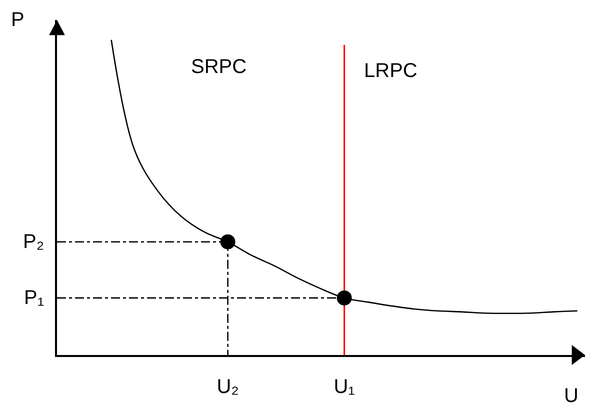 Image resolution: width=590 pixels, height=409 pixels. Describe the element at coordinates (34, 298) in the screenshot. I see `ref-line-label: P₁` at that location.